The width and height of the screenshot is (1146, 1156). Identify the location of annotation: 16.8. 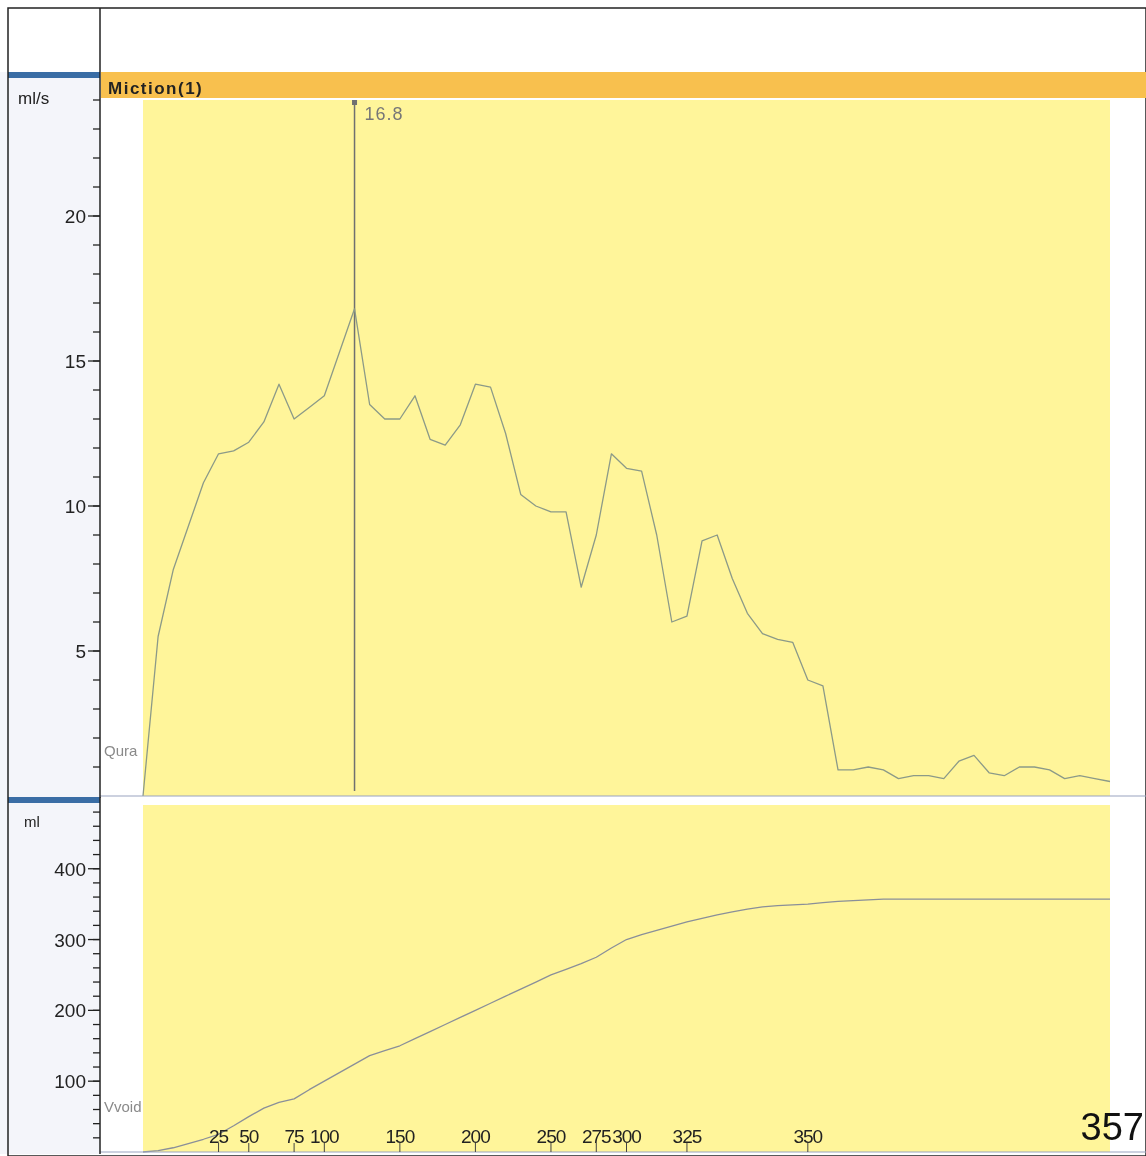
(384, 114).